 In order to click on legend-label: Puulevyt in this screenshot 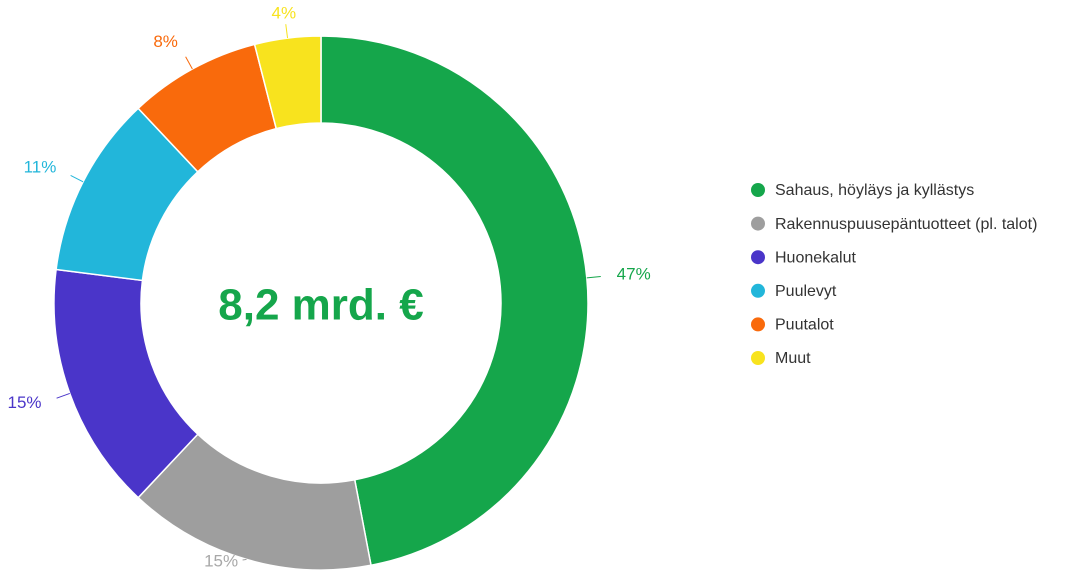, I will do `click(806, 291)`.